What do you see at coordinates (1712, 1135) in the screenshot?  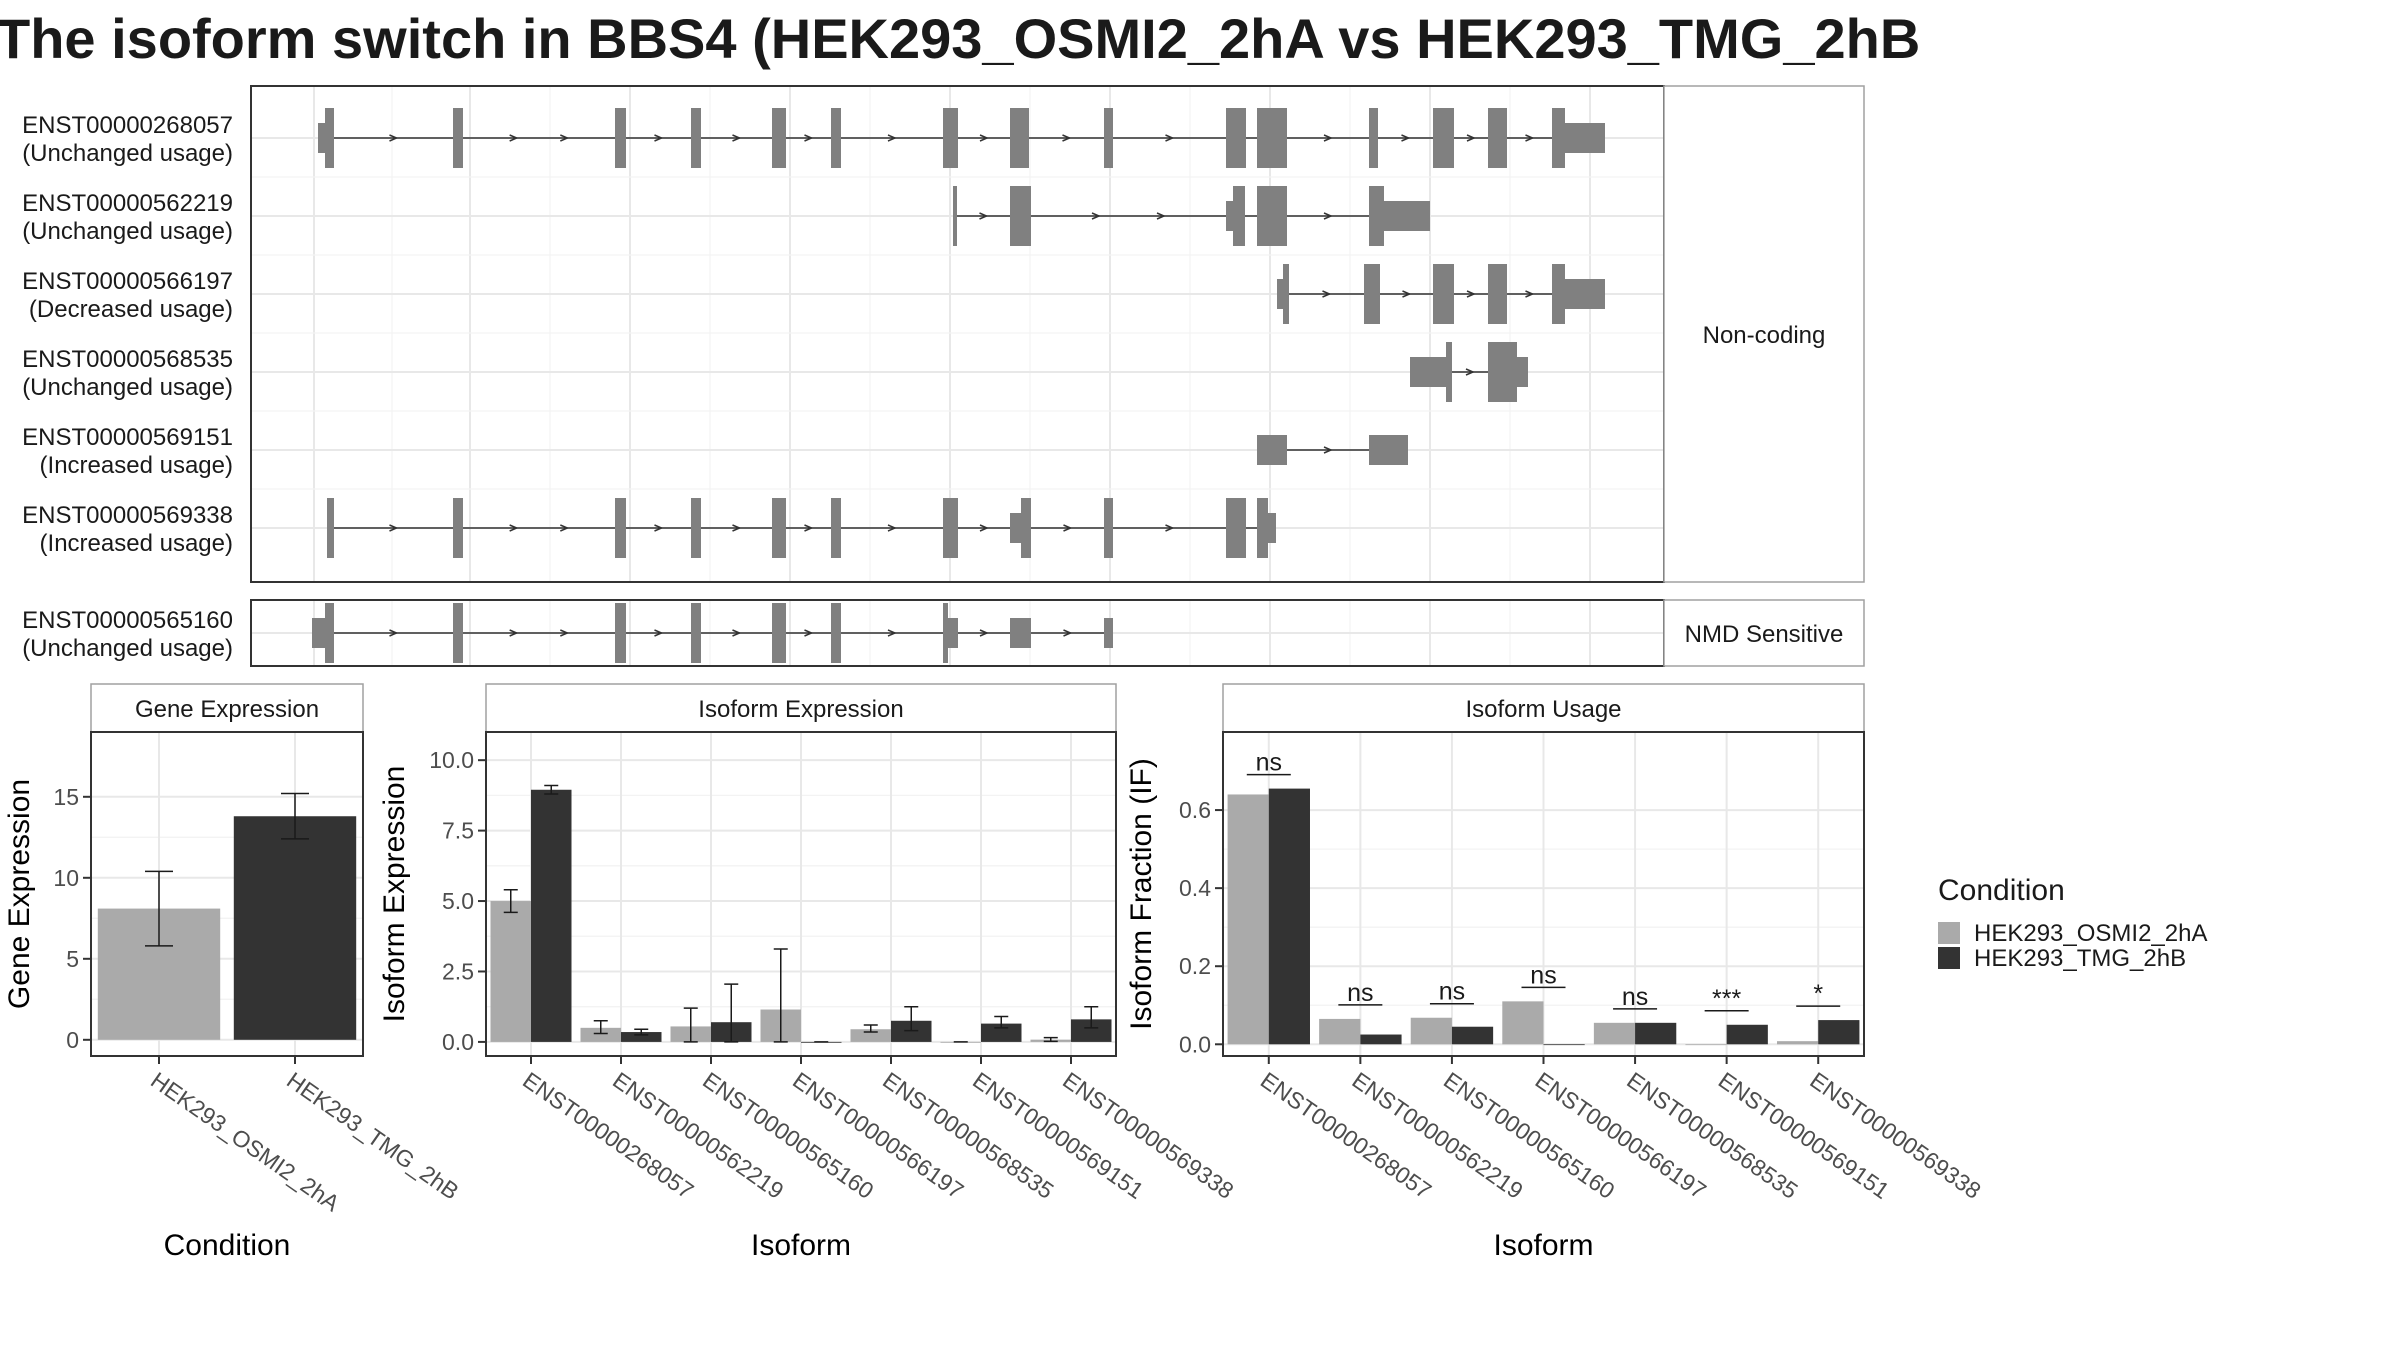 I see `x-tick-label: ENST00000568535` at bounding box center [1712, 1135].